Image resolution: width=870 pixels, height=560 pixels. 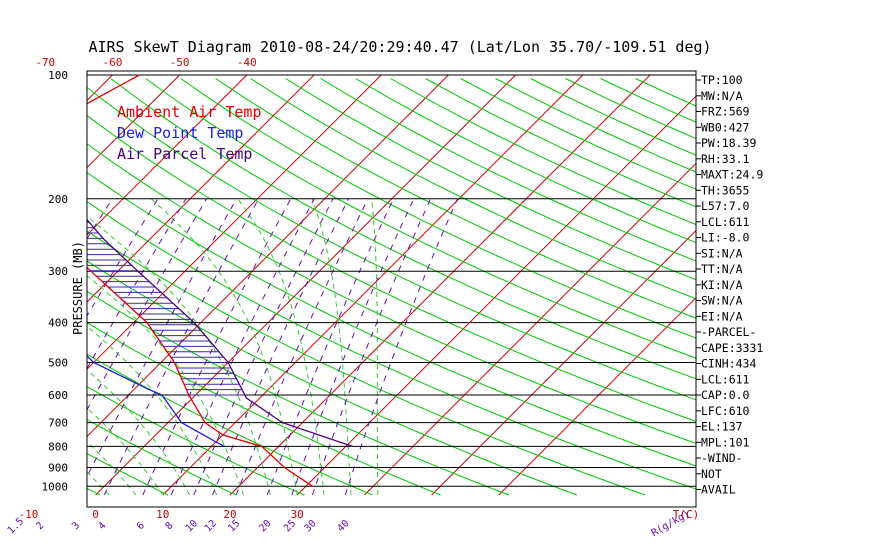 What do you see at coordinates (189, 112) in the screenshot?
I see `legend-entry: Ambient Air Temp` at bounding box center [189, 112].